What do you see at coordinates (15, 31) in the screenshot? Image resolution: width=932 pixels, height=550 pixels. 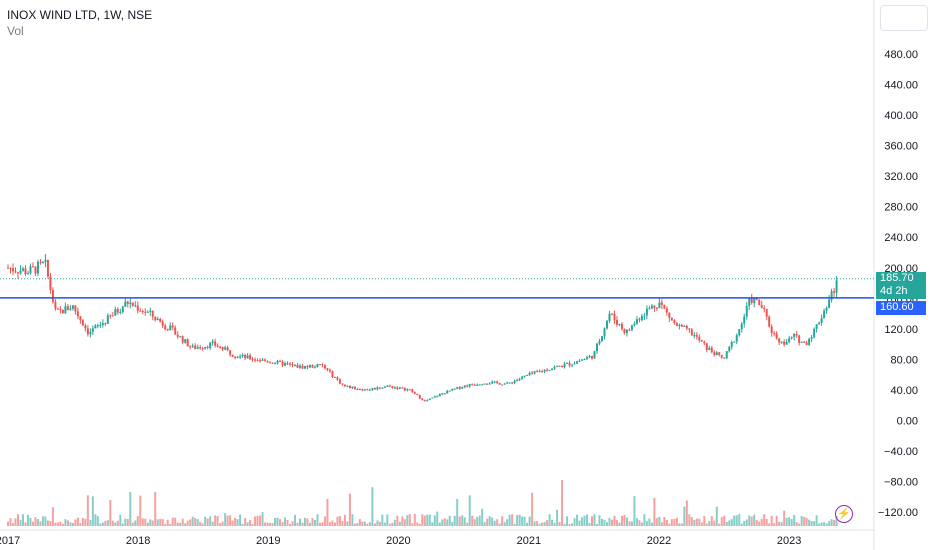 I see `volume-label: Vol` at bounding box center [15, 31].